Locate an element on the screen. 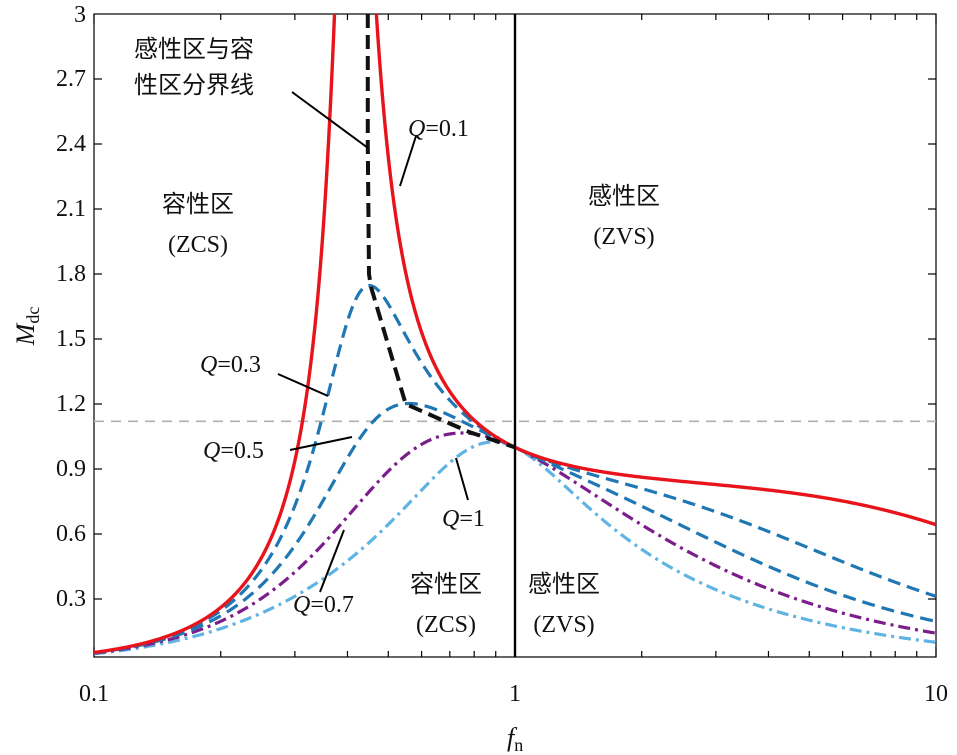 This screenshot has width=957, height=755. x-tick-label-0.1: 0.1 is located at coordinates (94, 694).